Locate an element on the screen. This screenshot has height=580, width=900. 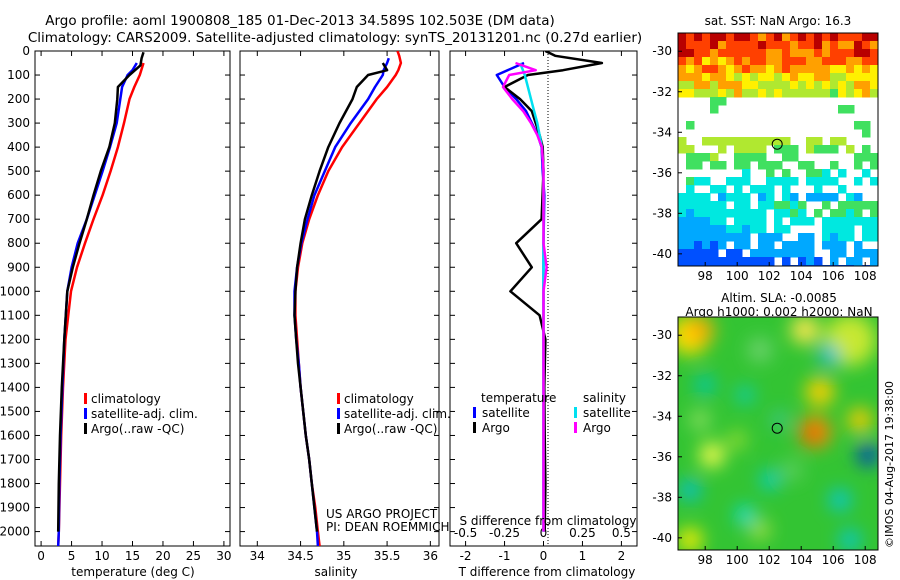
legend-swatch-satellite is located at coordinates (338, 413).